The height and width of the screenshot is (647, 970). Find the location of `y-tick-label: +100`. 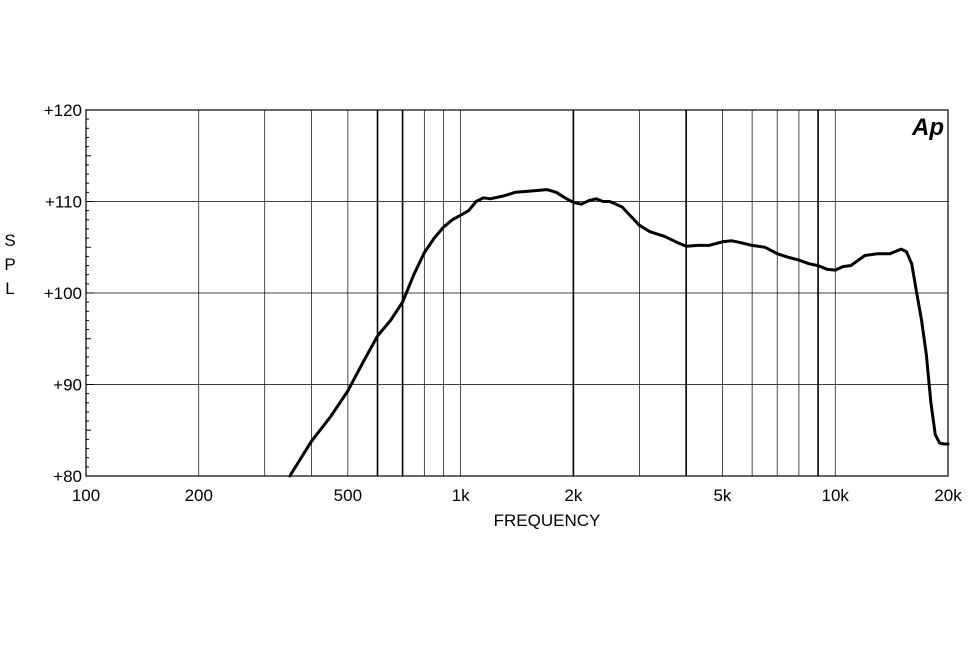

y-tick-label: +100 is located at coordinates (63, 293).